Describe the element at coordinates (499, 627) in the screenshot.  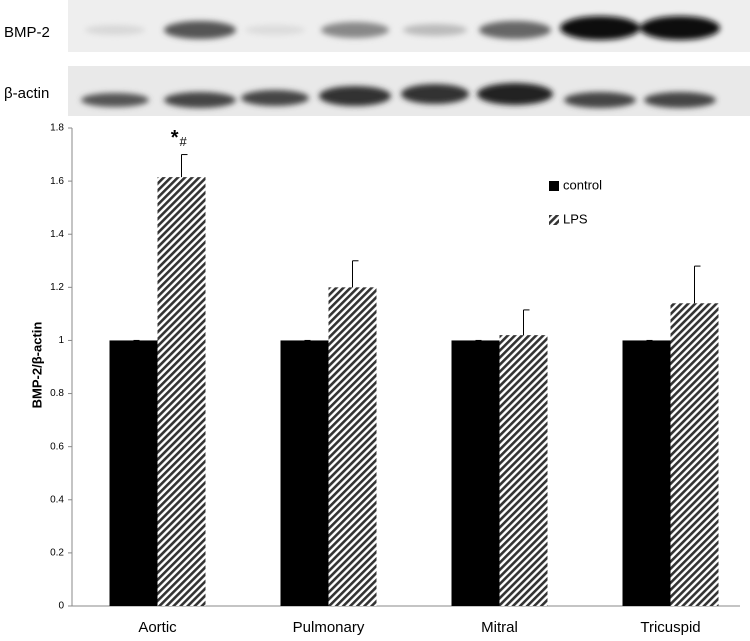
I see `x-tick-label: Mitral` at that location.